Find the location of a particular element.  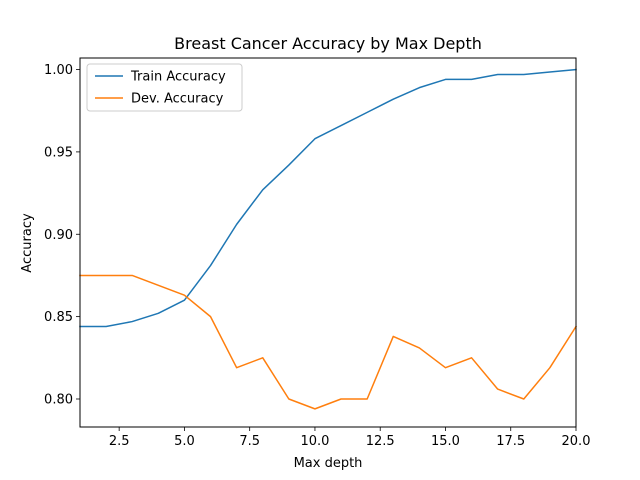

y-tick-label: 0.95 is located at coordinates (58, 152).